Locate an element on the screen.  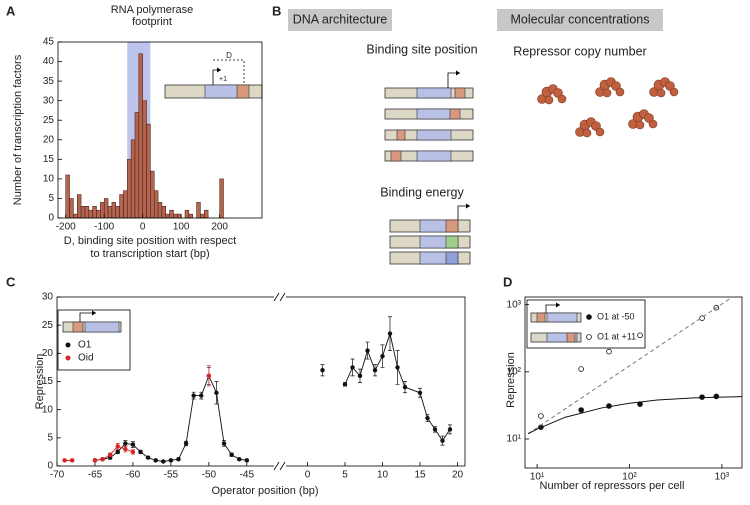
legend-box is located at coordinates (94, 340).